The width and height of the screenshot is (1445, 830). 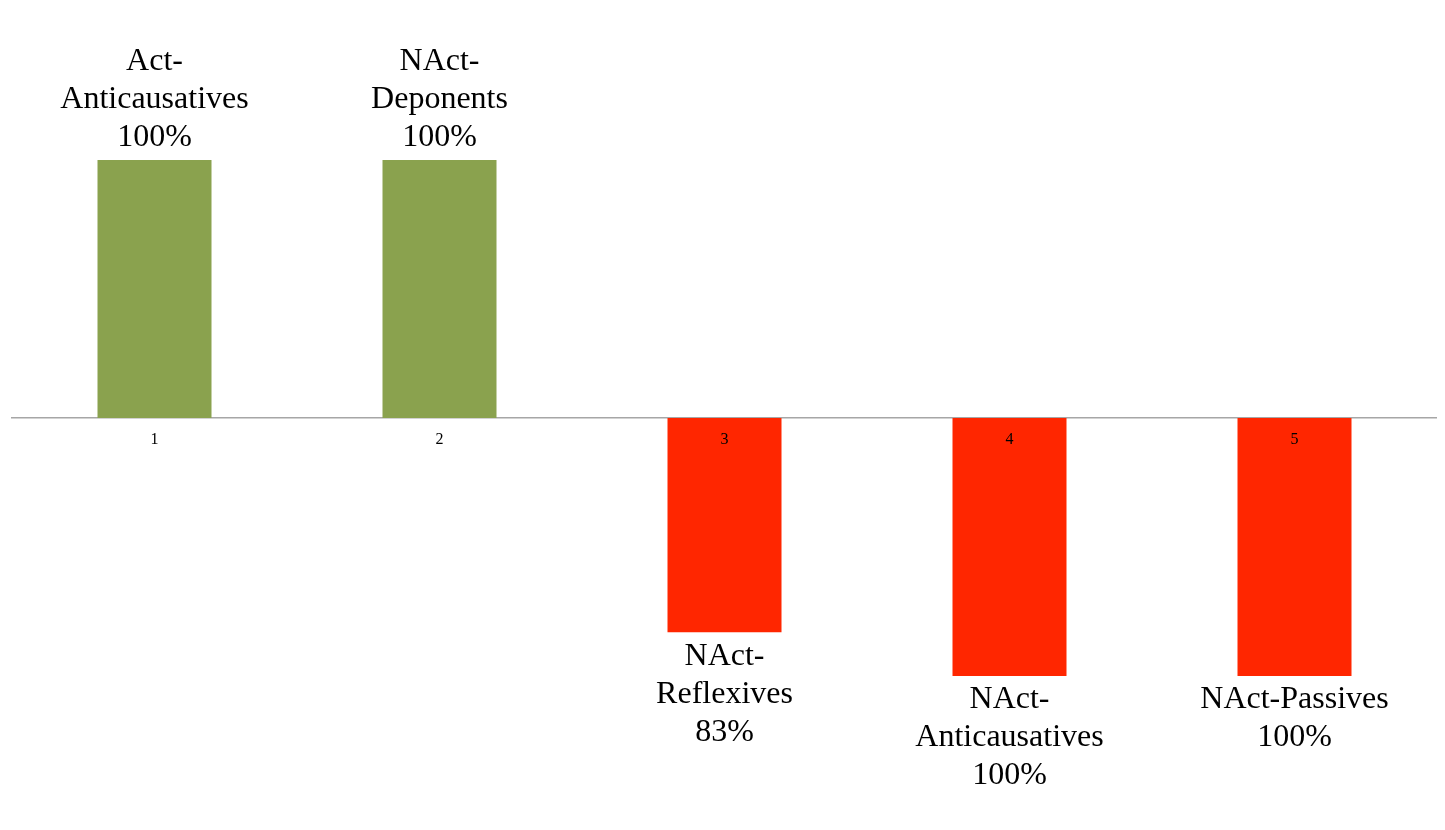 I want to click on x-tick-label: 3, so click(x=724, y=439).